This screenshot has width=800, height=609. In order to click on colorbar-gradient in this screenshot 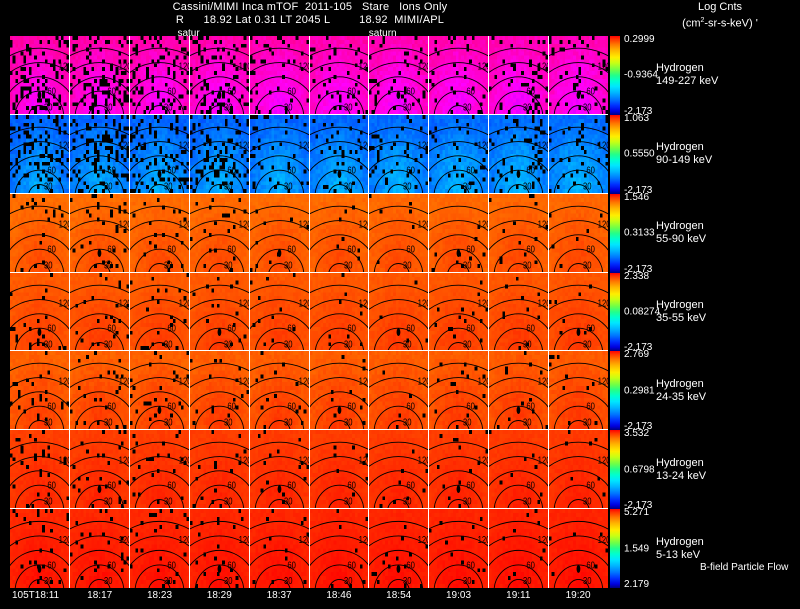, I will do `click(615, 154)`.